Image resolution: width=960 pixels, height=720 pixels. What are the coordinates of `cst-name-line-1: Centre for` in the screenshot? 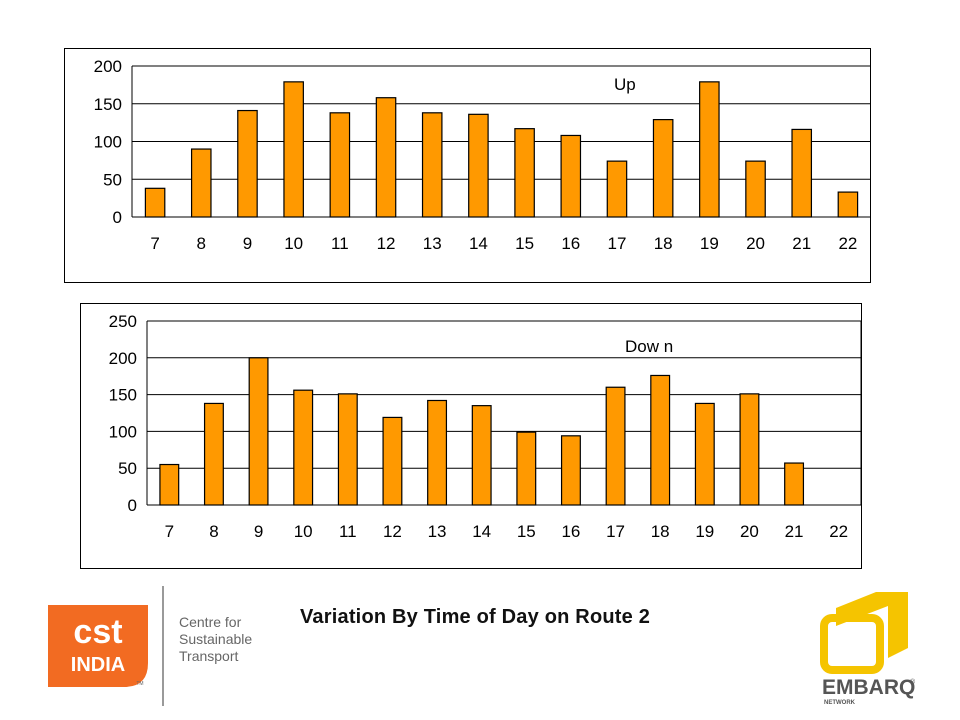 It's located at (210, 622).